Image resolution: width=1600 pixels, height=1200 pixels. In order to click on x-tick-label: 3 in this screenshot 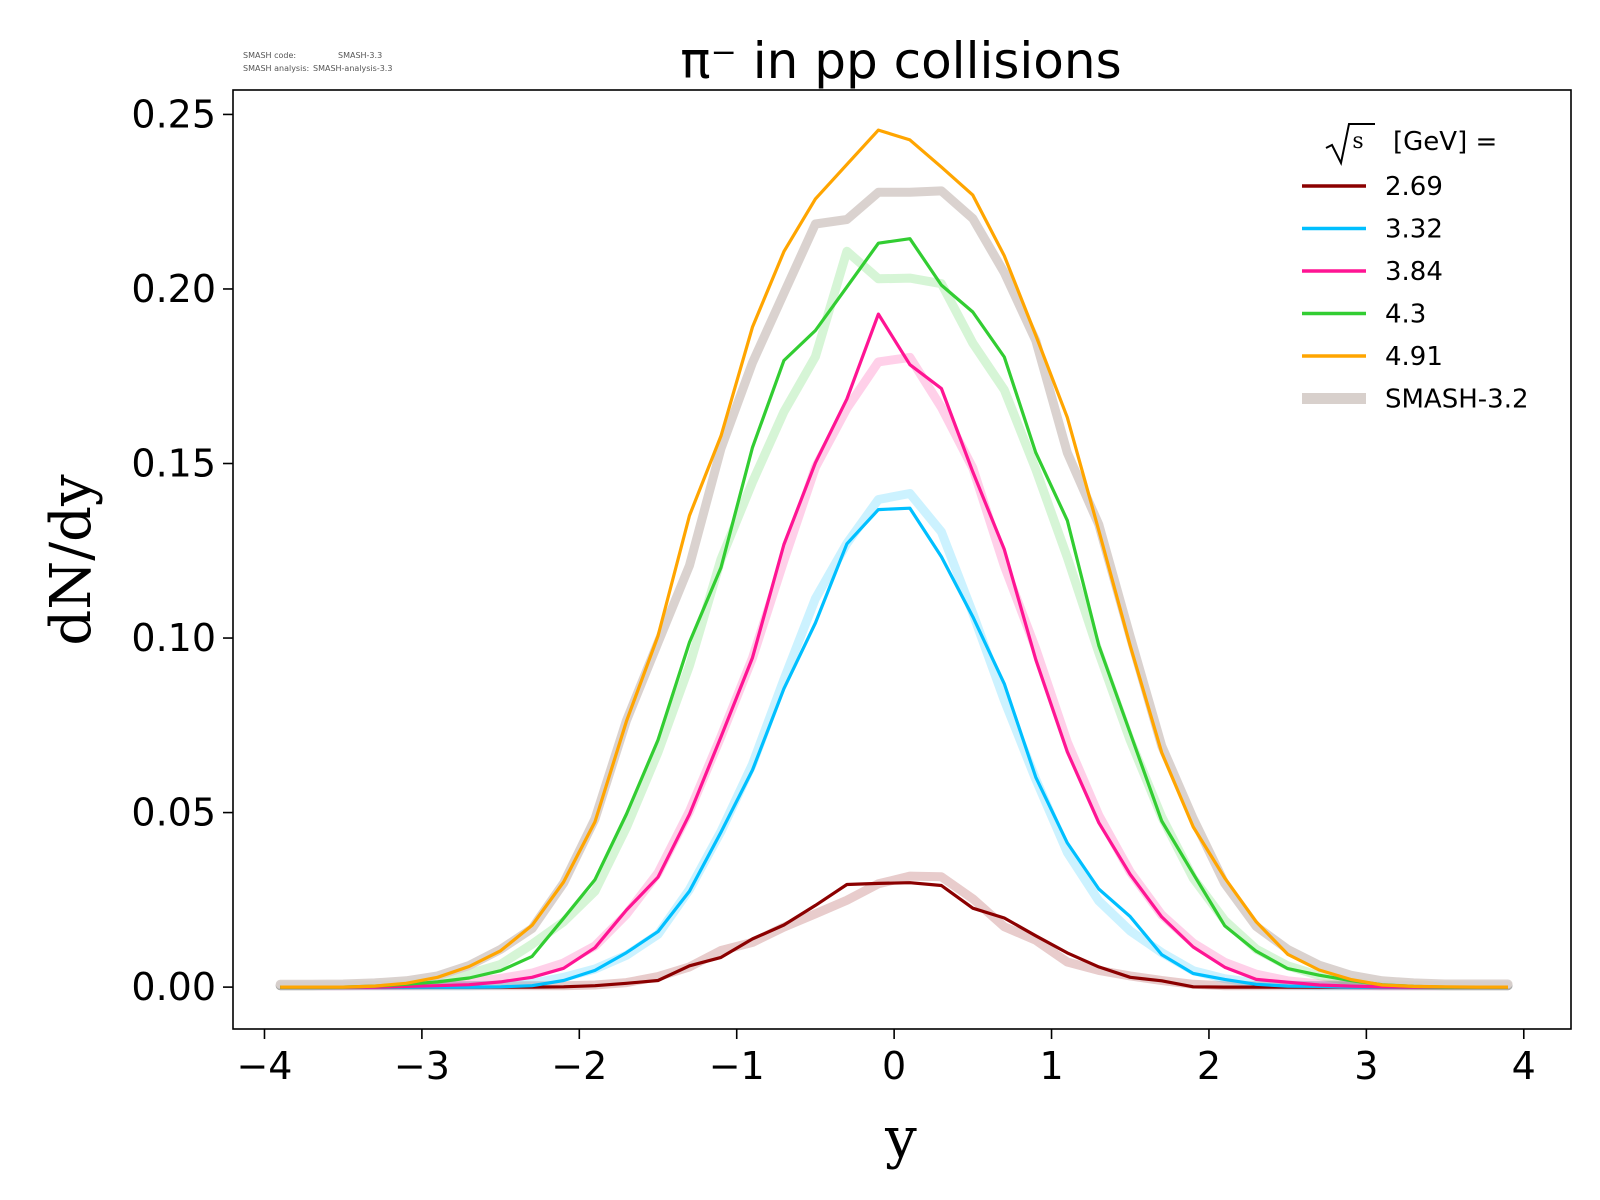, I will do `click(1366, 1066)`.